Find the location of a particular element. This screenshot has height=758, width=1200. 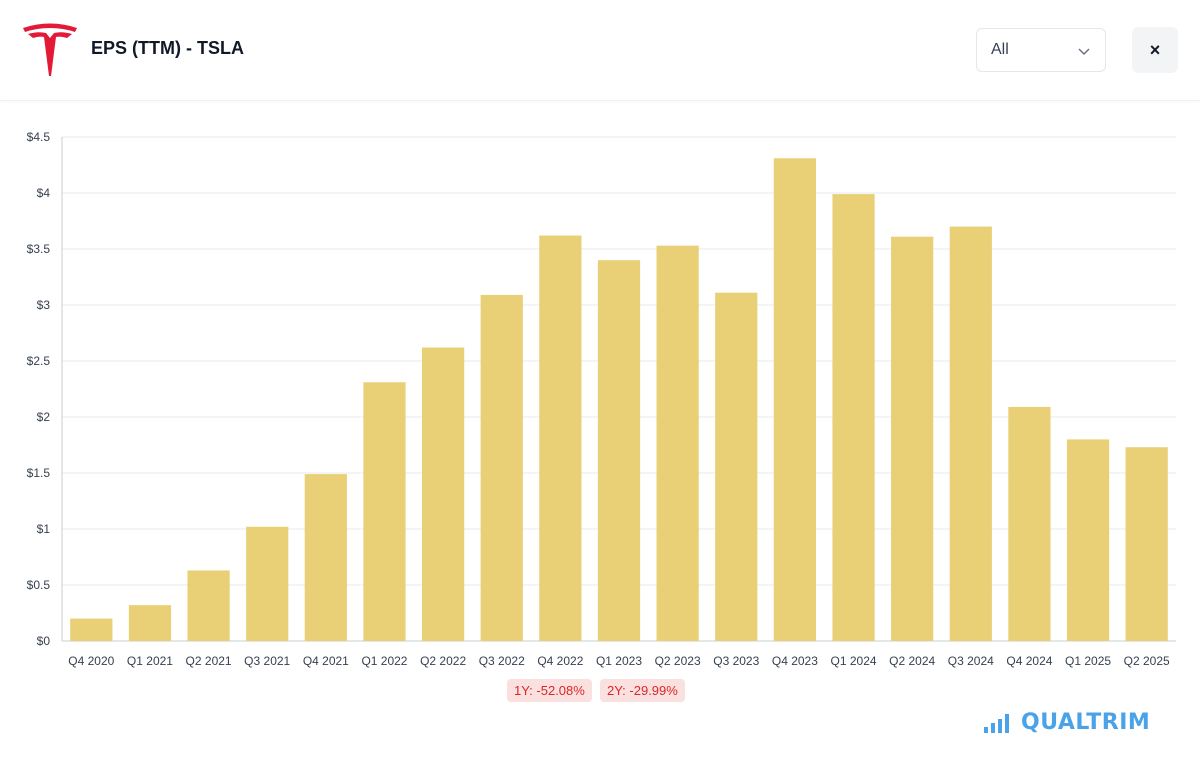

y-tick-label: $0.5 is located at coordinates (39, 585).